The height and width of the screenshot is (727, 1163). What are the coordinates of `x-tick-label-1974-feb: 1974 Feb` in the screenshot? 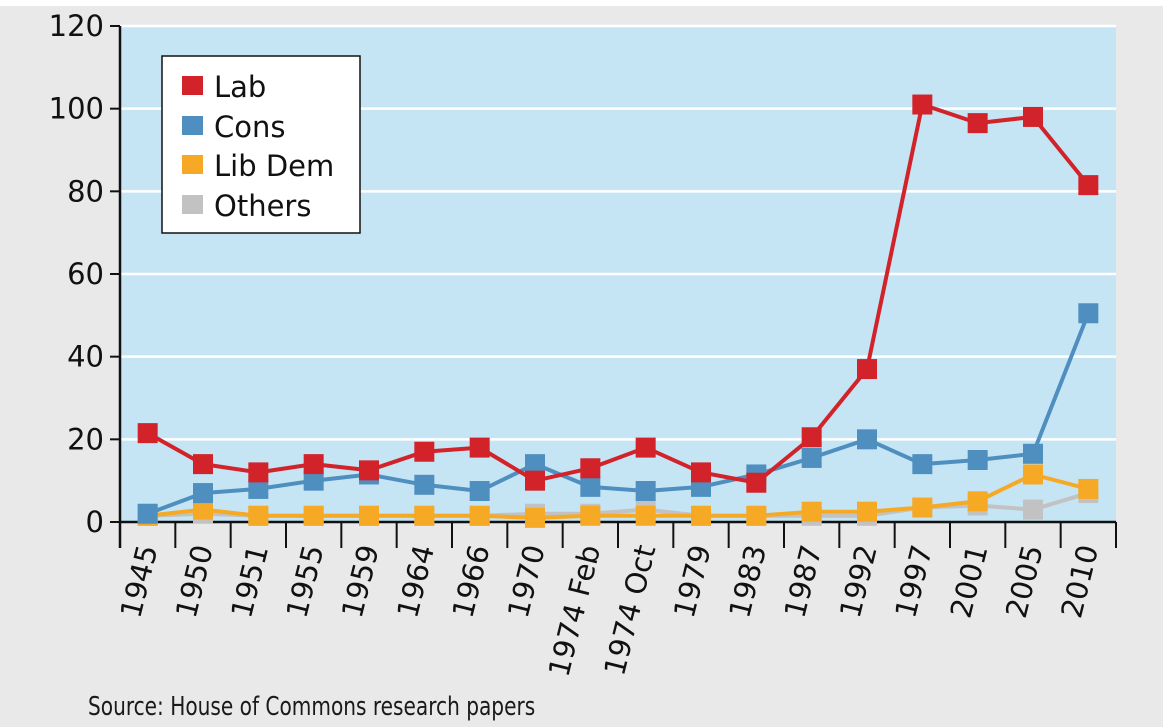 It's located at (574, 610).